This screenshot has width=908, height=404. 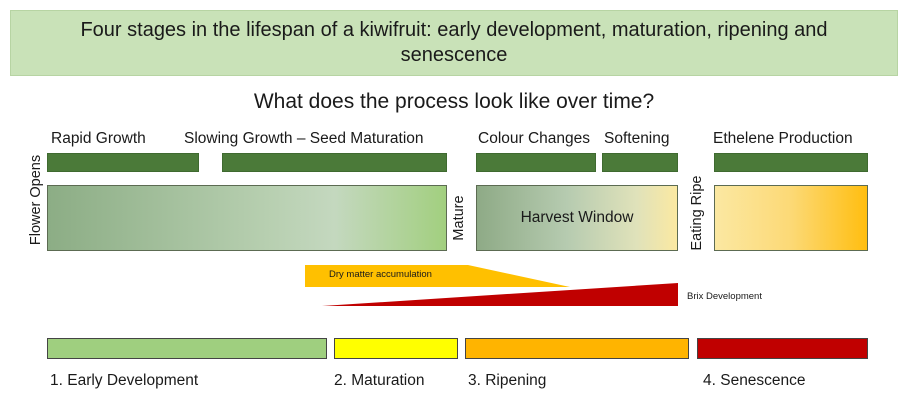 What do you see at coordinates (640, 162) in the screenshot?
I see `bar-softening` at bounding box center [640, 162].